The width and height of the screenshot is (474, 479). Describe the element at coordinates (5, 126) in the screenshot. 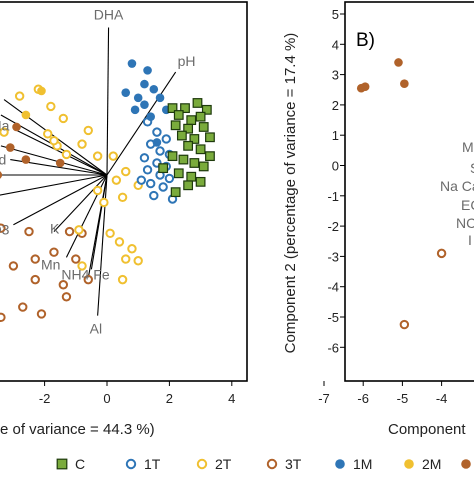

I see `loading-label: Na` at that location.